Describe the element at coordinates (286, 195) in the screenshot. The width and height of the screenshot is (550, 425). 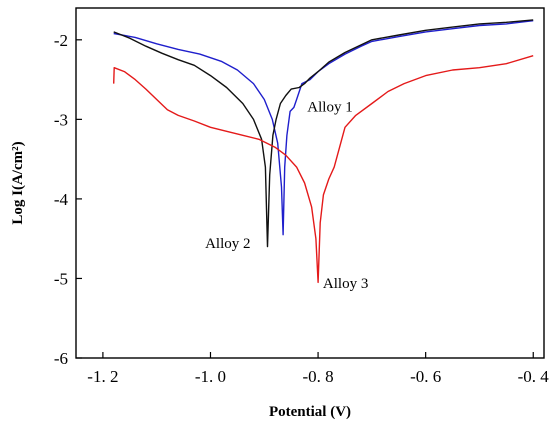
I see `annotation-layer: Alloy 1 Alloy 2 Alloy 3` at that location.